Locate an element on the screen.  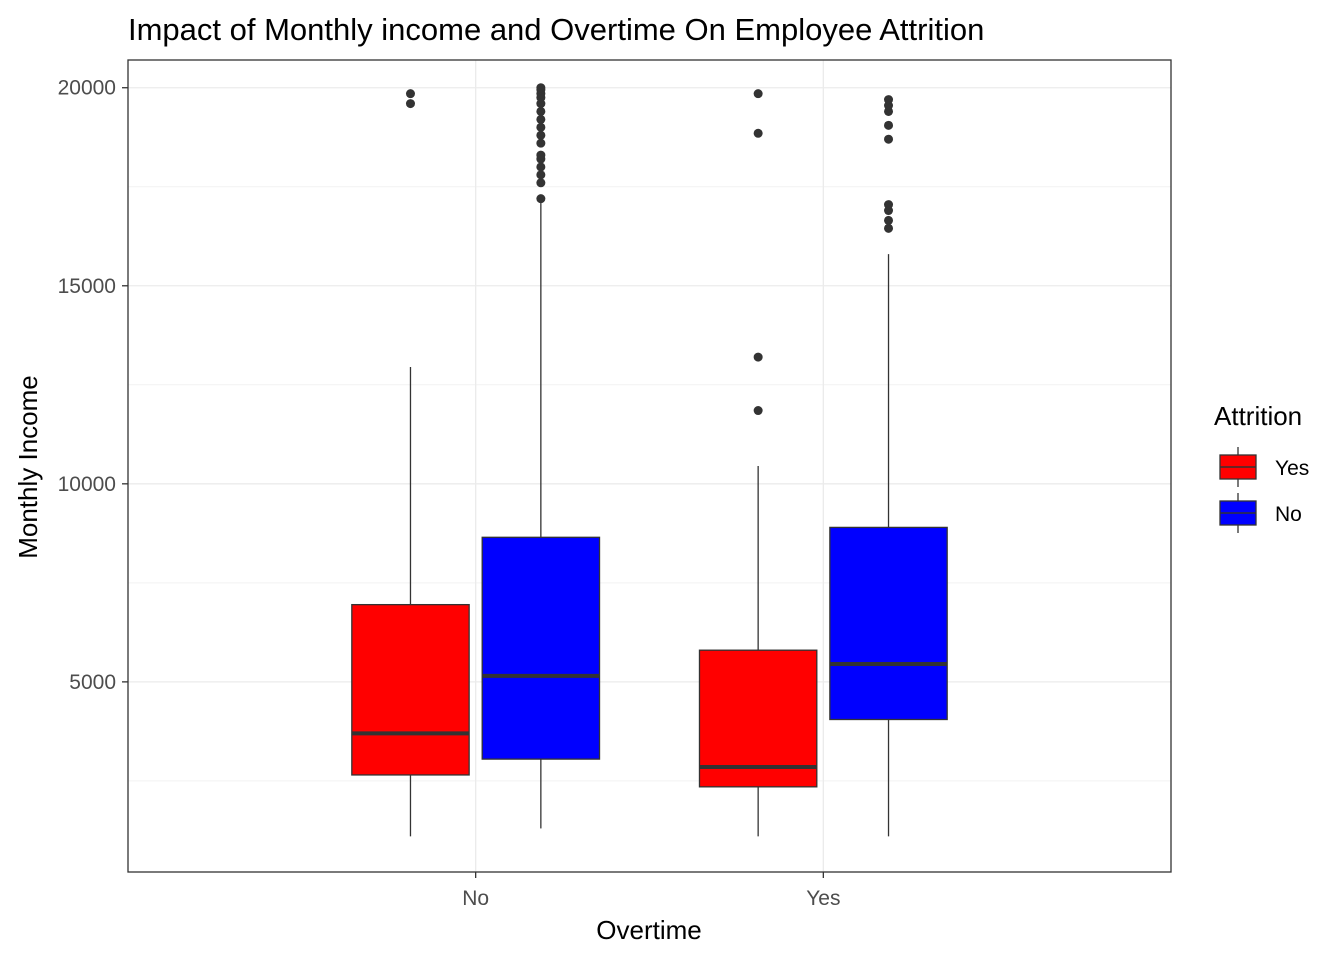
legend-label: No is located at coordinates (1288, 514).